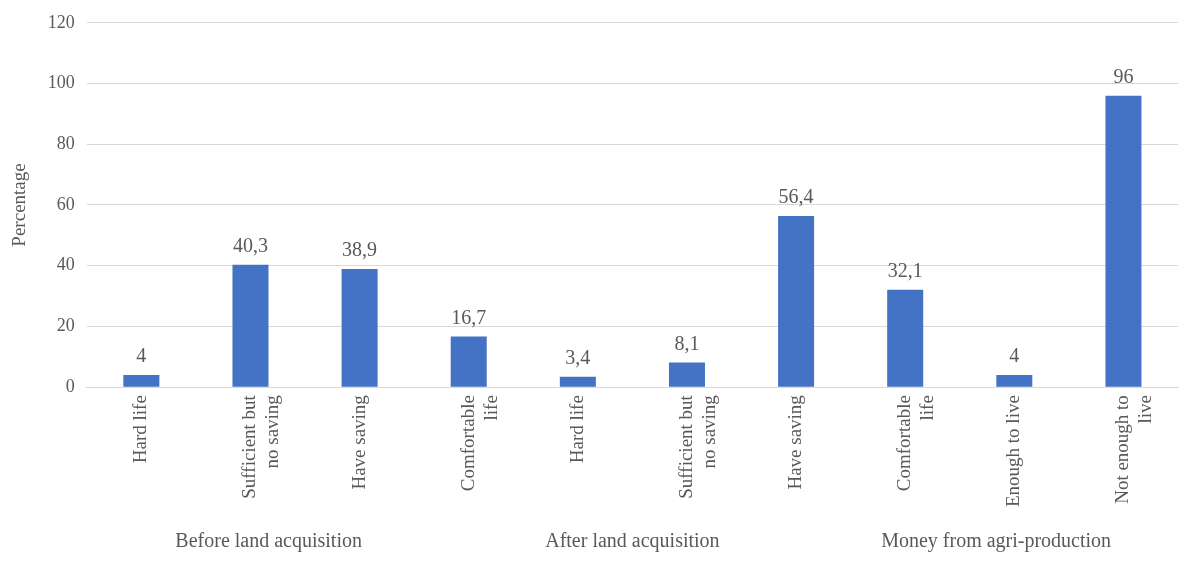 Image resolution: width=1183 pixels, height=575 pixels. What do you see at coordinates (19, 205) in the screenshot?
I see `y-axis-title: Percentage` at bounding box center [19, 205].